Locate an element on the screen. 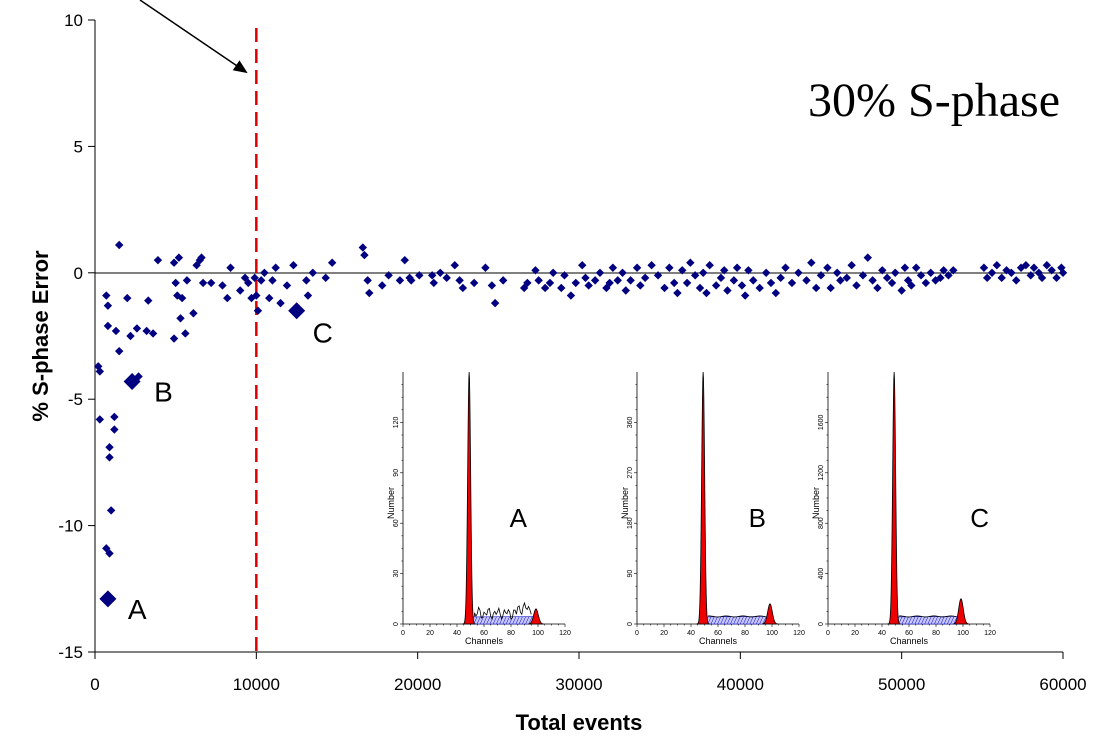 Image resolution: width=1094 pixels, height=737 pixels. inset-letter: A is located at coordinates (519, 518).